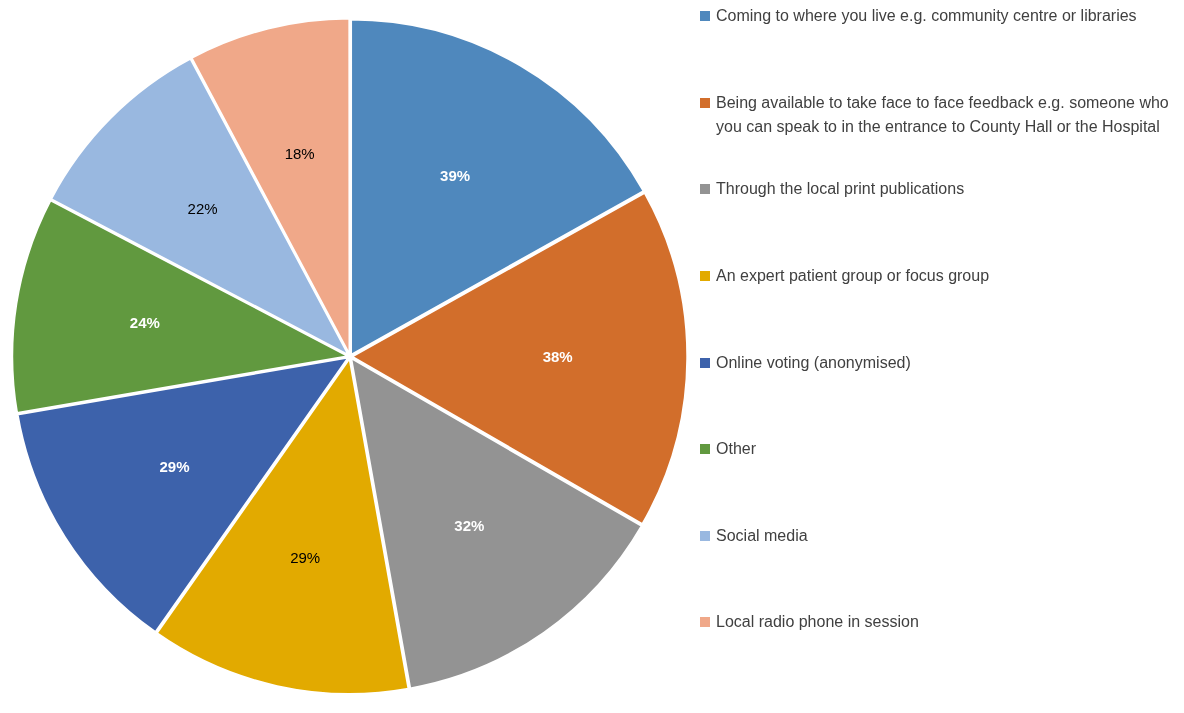  I want to click on data-label: 18%, so click(299, 154).